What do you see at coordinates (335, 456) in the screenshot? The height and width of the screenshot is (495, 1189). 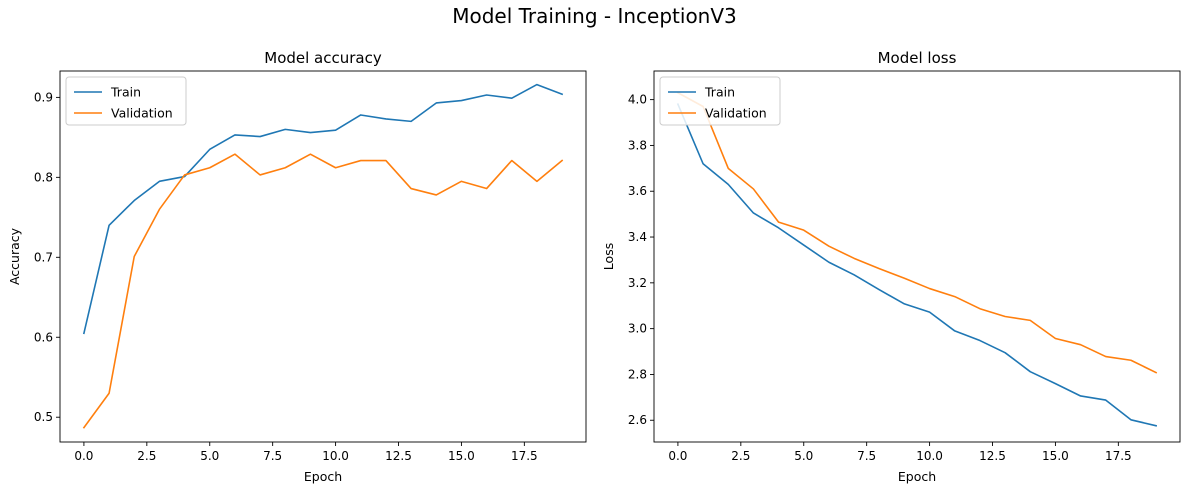 I see `accuracy-xtick-label: 10.0` at bounding box center [335, 456].